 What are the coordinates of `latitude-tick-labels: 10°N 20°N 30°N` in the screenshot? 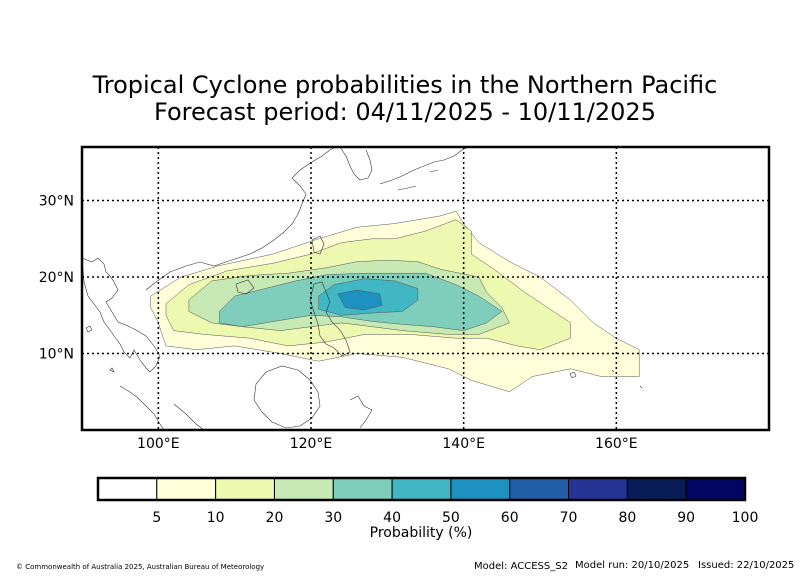 It's located at (56, 278).